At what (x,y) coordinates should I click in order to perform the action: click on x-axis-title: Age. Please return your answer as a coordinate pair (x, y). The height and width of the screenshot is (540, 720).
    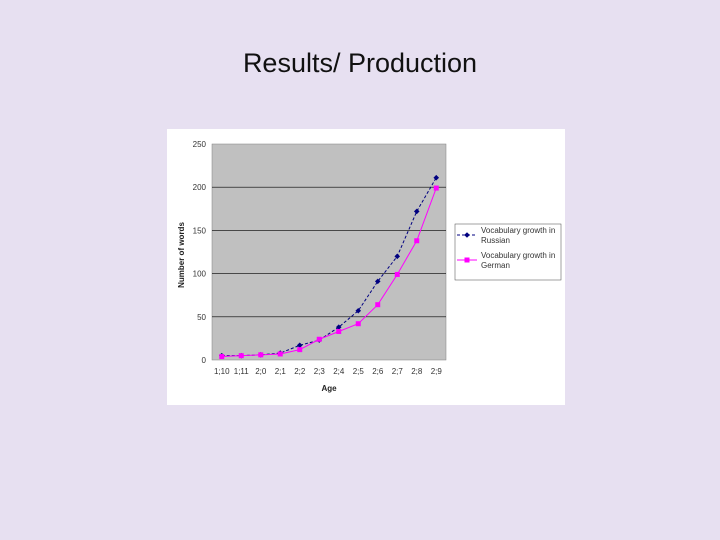
    Looking at the image, I should click on (329, 388).